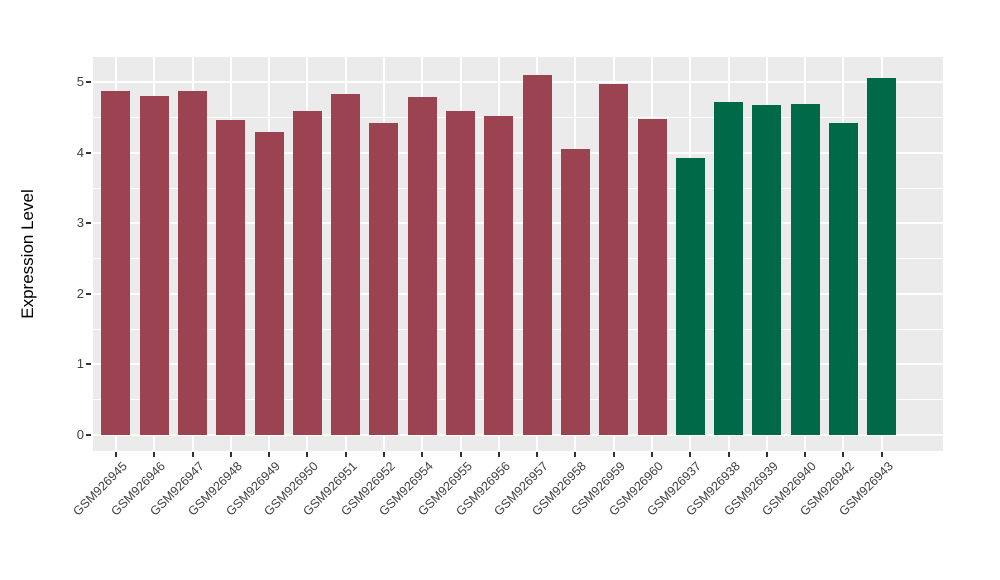 The height and width of the screenshot is (580, 1000). Describe the element at coordinates (80, 293) in the screenshot. I see `y-tick-label: 2` at that location.